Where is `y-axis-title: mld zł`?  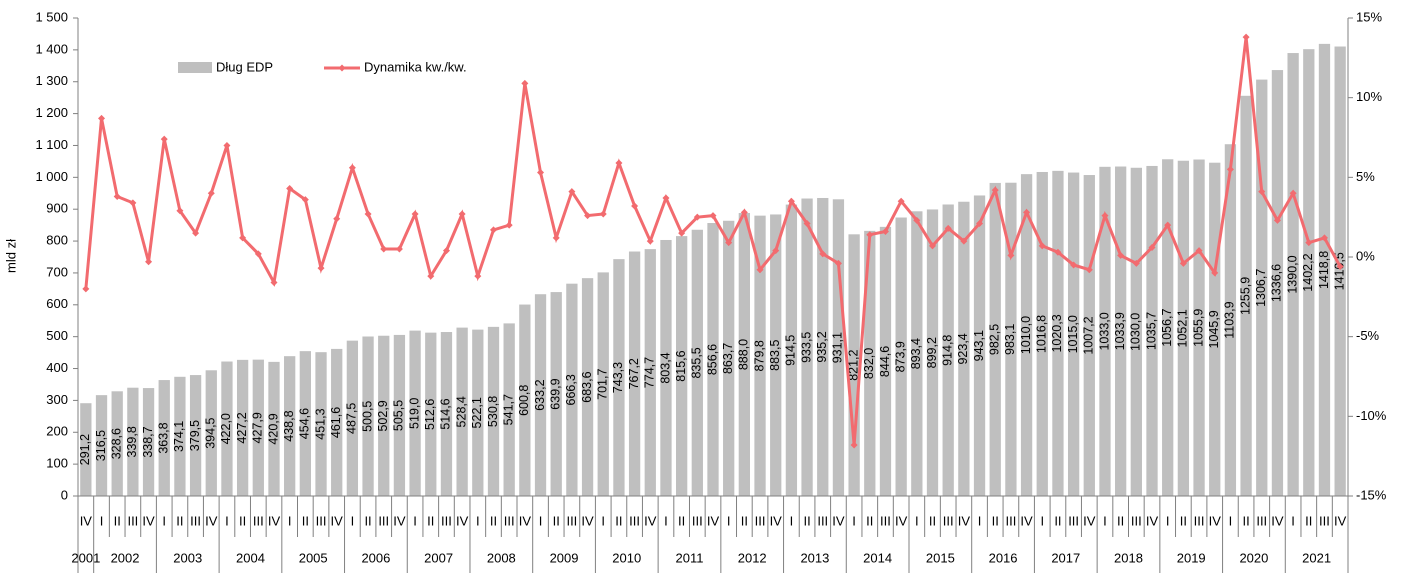
y-axis-title: mld zł is located at coordinates (10, 256).